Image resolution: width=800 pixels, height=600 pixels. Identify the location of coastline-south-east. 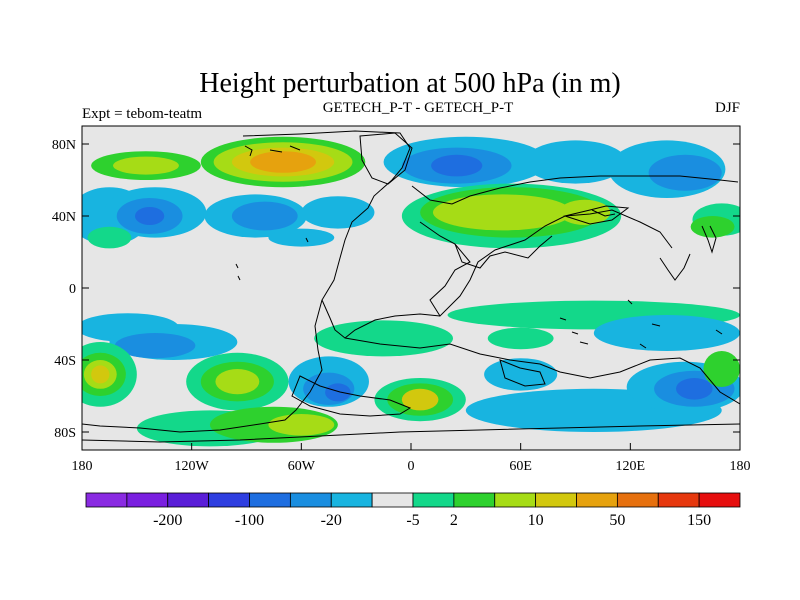
(542, 371).